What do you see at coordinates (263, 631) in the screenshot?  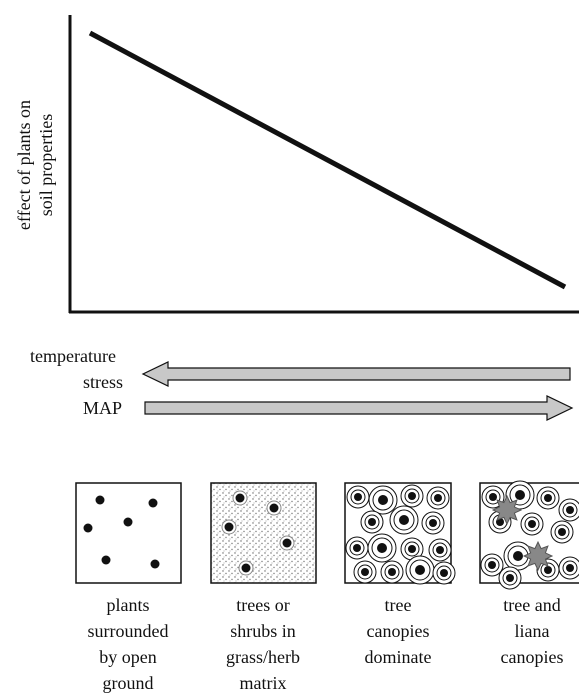 I see `panel-caption: shrubs in` at bounding box center [263, 631].